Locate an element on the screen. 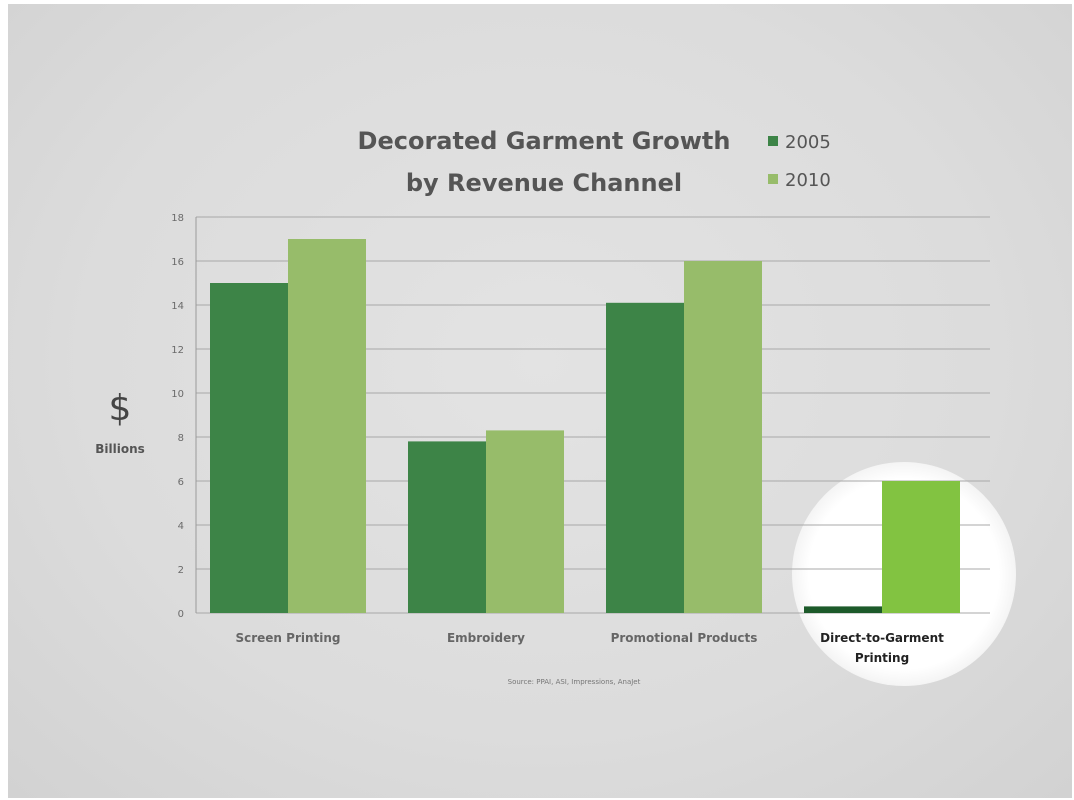 The image size is (1074, 800). y-tick-label: 2 is located at coordinates (181, 570).